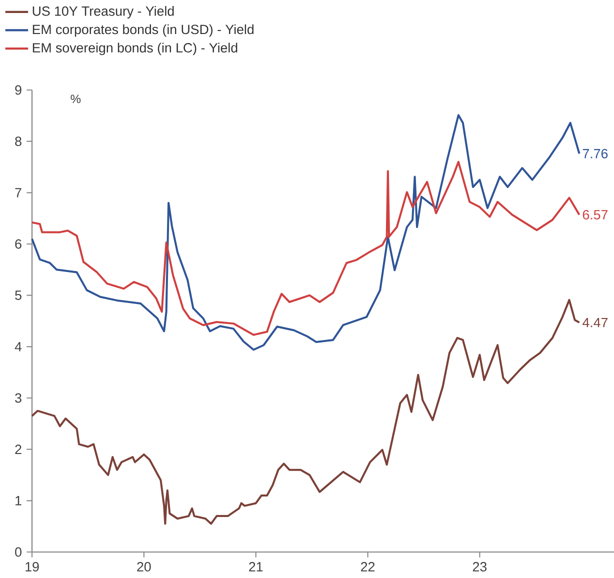 Image resolution: width=614 pixels, height=578 pixels. What do you see at coordinates (19, 501) in the screenshot?
I see `y-tick-label: 1` at bounding box center [19, 501].